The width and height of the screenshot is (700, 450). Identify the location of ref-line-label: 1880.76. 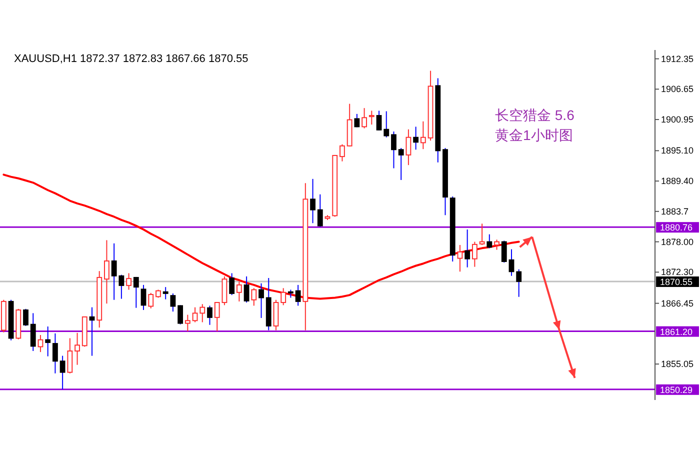
(676, 227).